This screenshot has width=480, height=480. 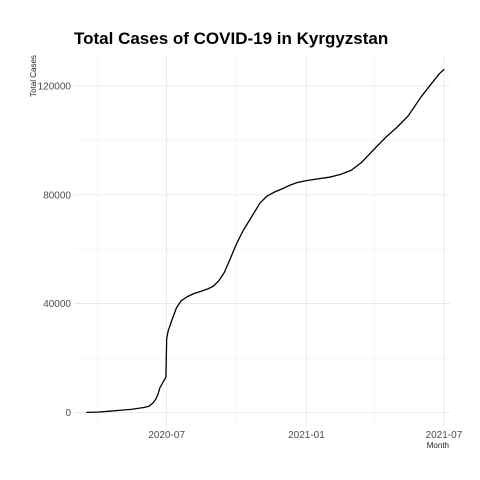 What do you see at coordinates (444, 435) in the screenshot?
I see `x-tick-label: 2021-07` at bounding box center [444, 435].